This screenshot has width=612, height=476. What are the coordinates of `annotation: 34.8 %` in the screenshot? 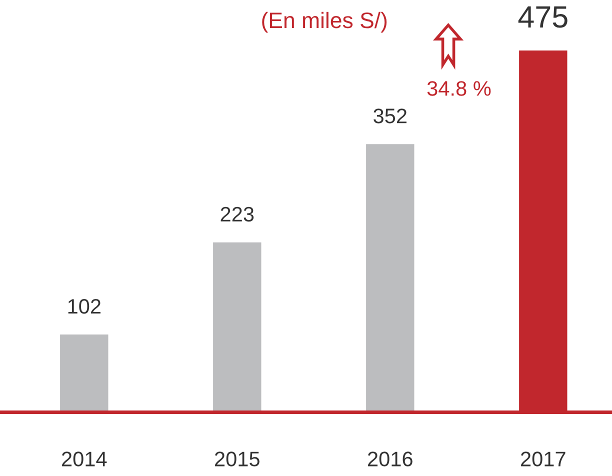 It's located at (459, 88).